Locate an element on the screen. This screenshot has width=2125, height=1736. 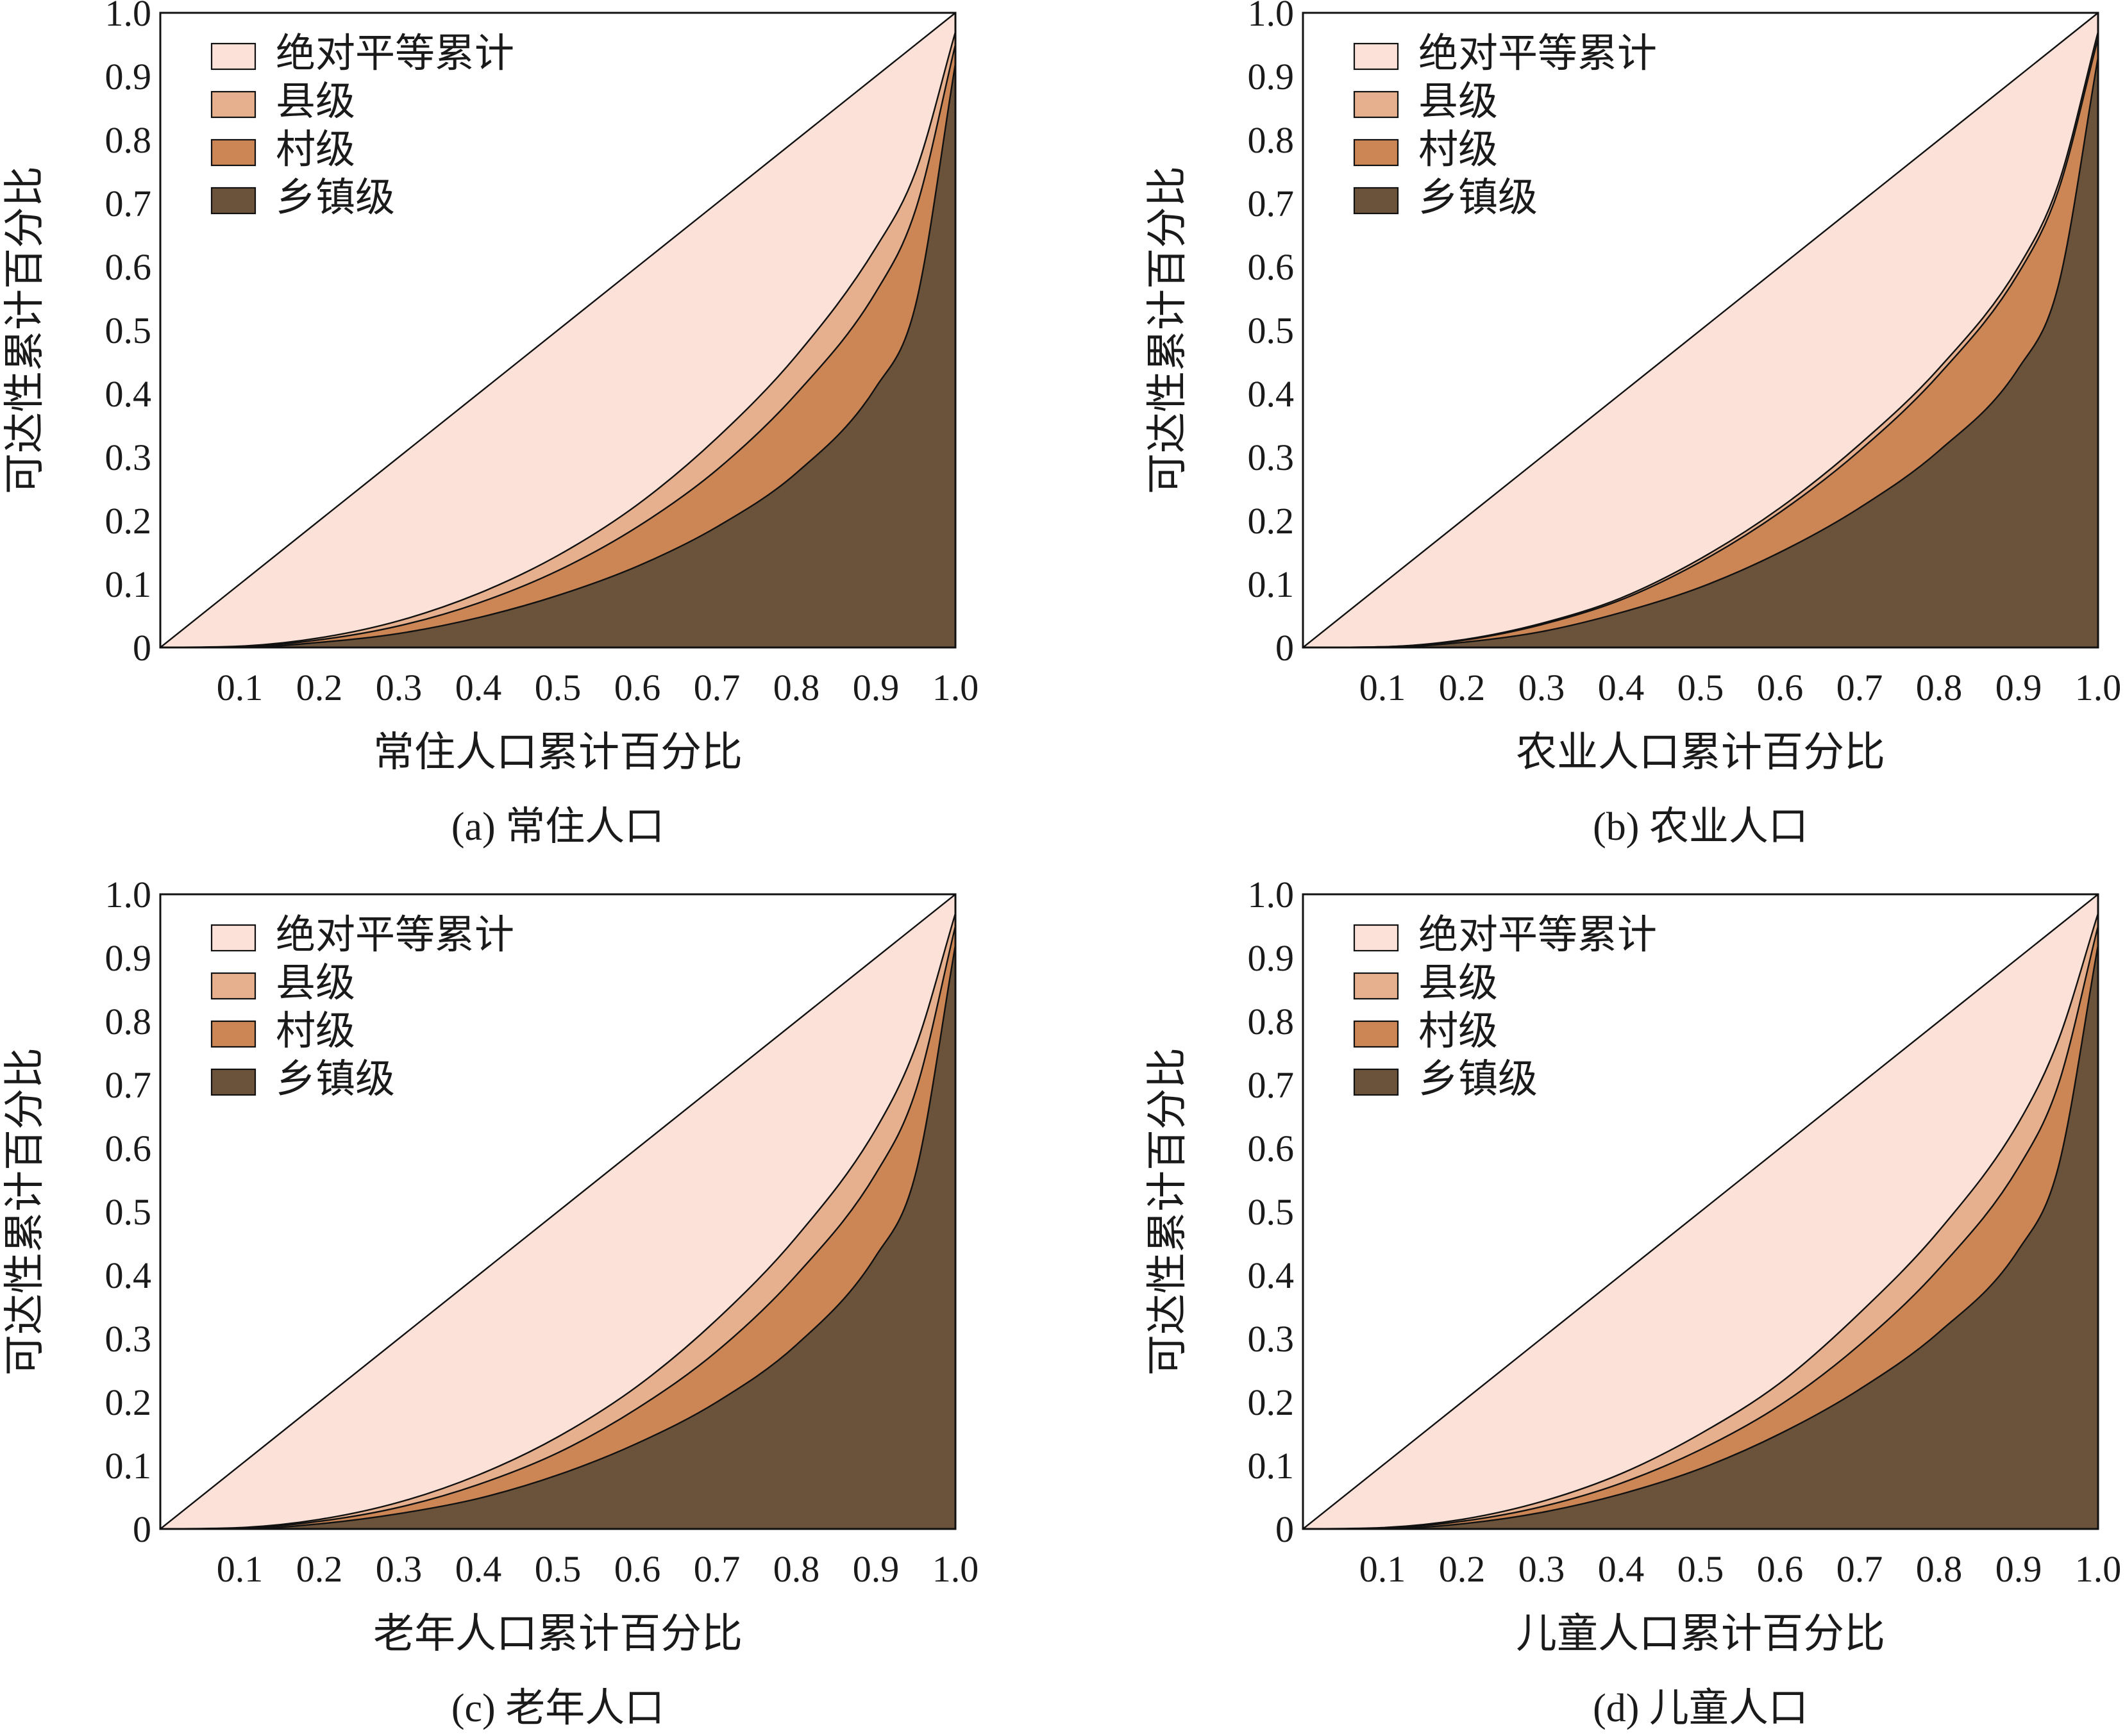
y-tick-label: 0.3 is located at coordinates (128, 1339).